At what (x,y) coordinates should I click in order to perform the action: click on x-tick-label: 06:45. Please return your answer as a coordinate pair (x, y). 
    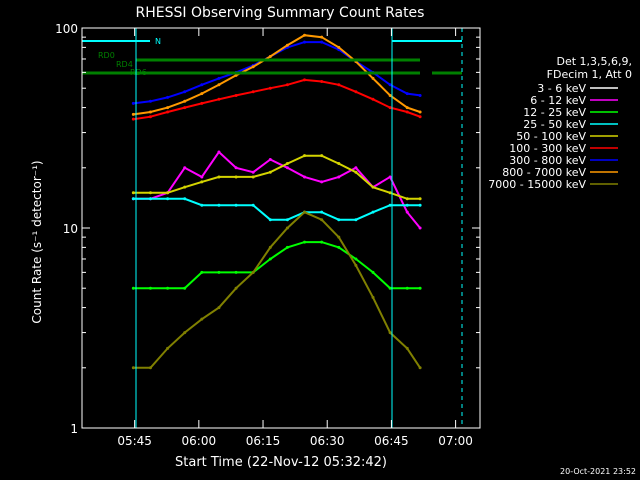
    Looking at the image, I should click on (391, 441).